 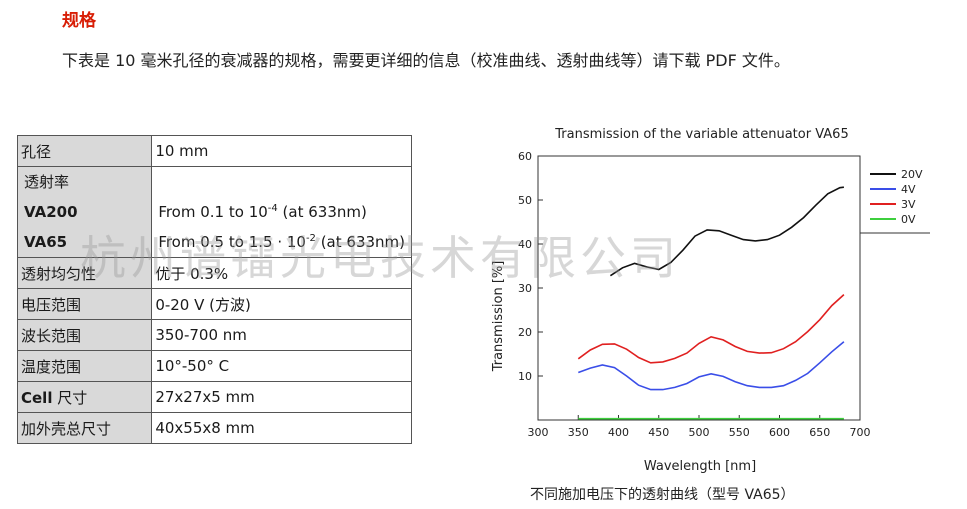 I want to click on table-row: Cell 尺寸 27x27x5 mm, so click(x=214, y=397).